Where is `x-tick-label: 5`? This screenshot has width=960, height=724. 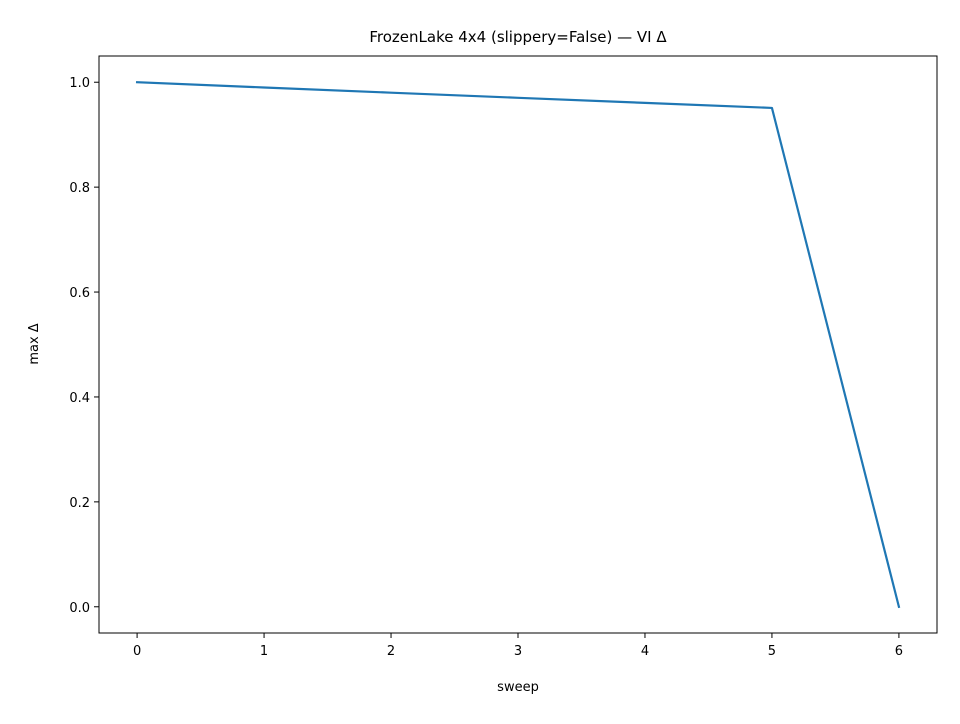 x-tick-label: 5 is located at coordinates (772, 651).